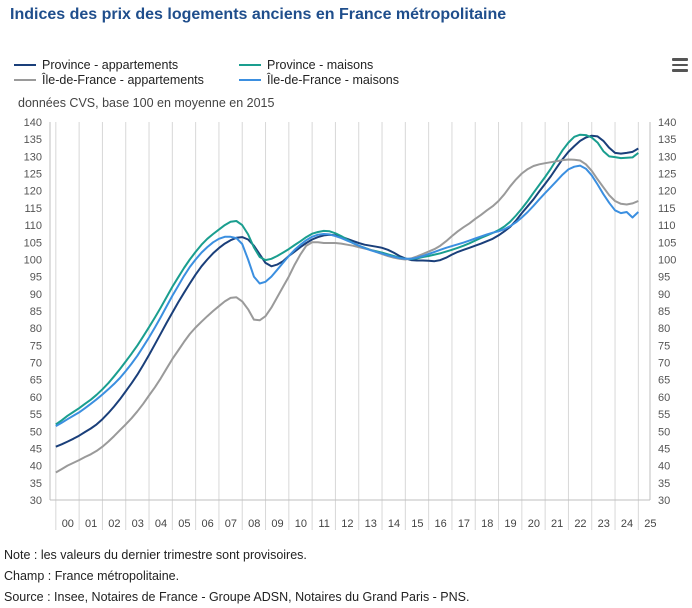 The width and height of the screenshot is (692, 608). Describe the element at coordinates (557, 524) in the screenshot. I see `x-tick-label: 21` at that location.